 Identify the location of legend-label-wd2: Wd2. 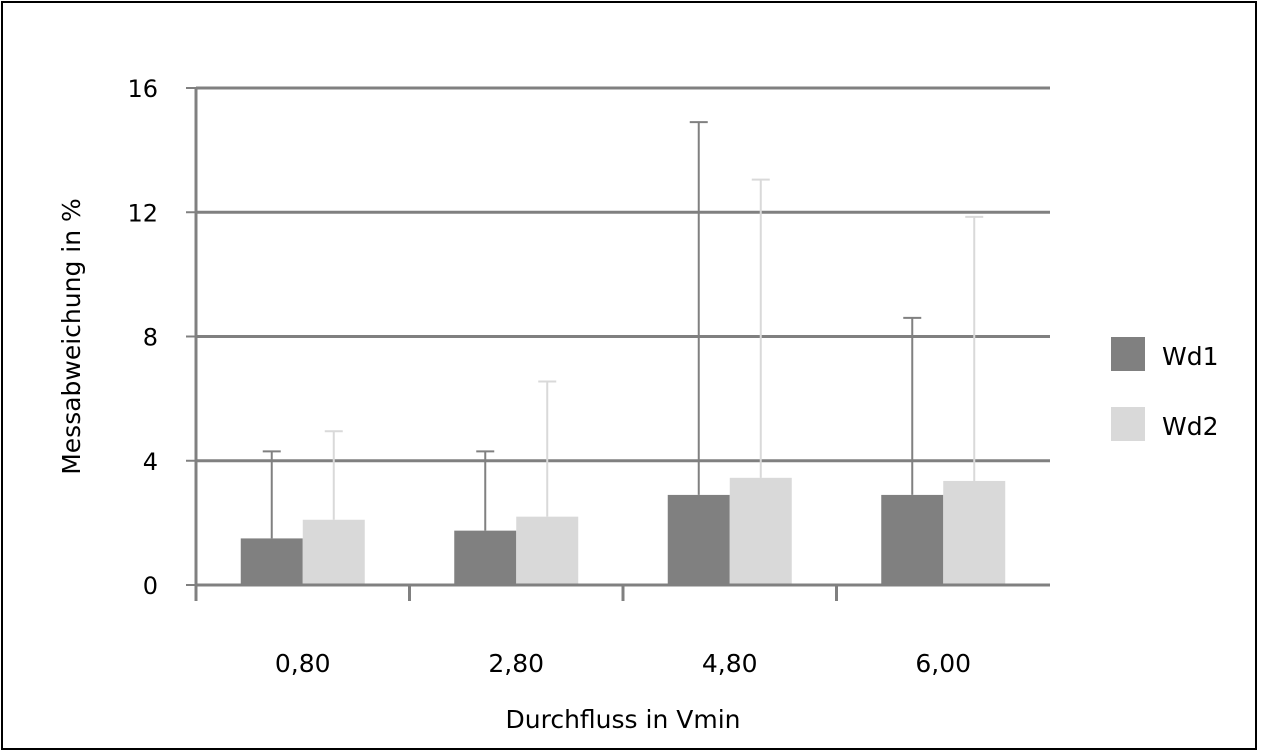
(1190, 426).